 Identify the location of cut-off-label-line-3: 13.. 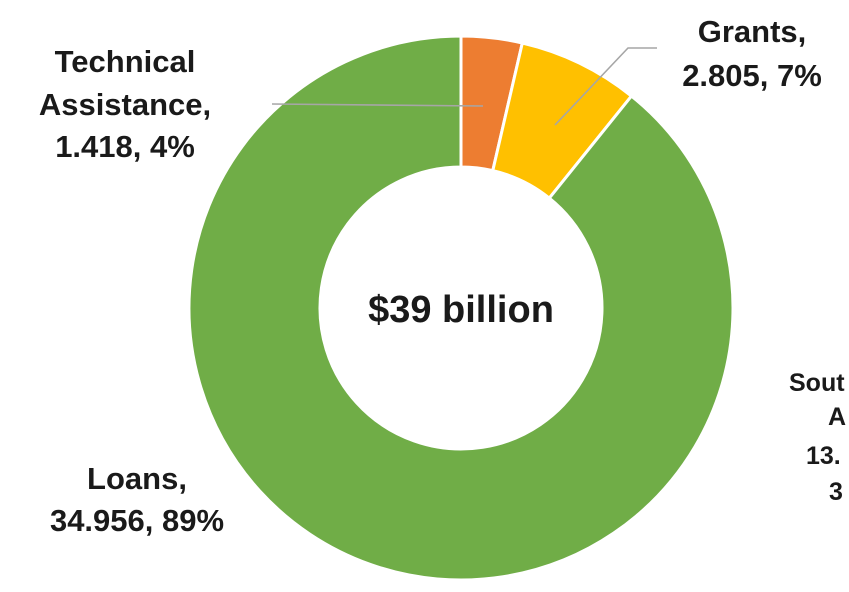
(823, 456).